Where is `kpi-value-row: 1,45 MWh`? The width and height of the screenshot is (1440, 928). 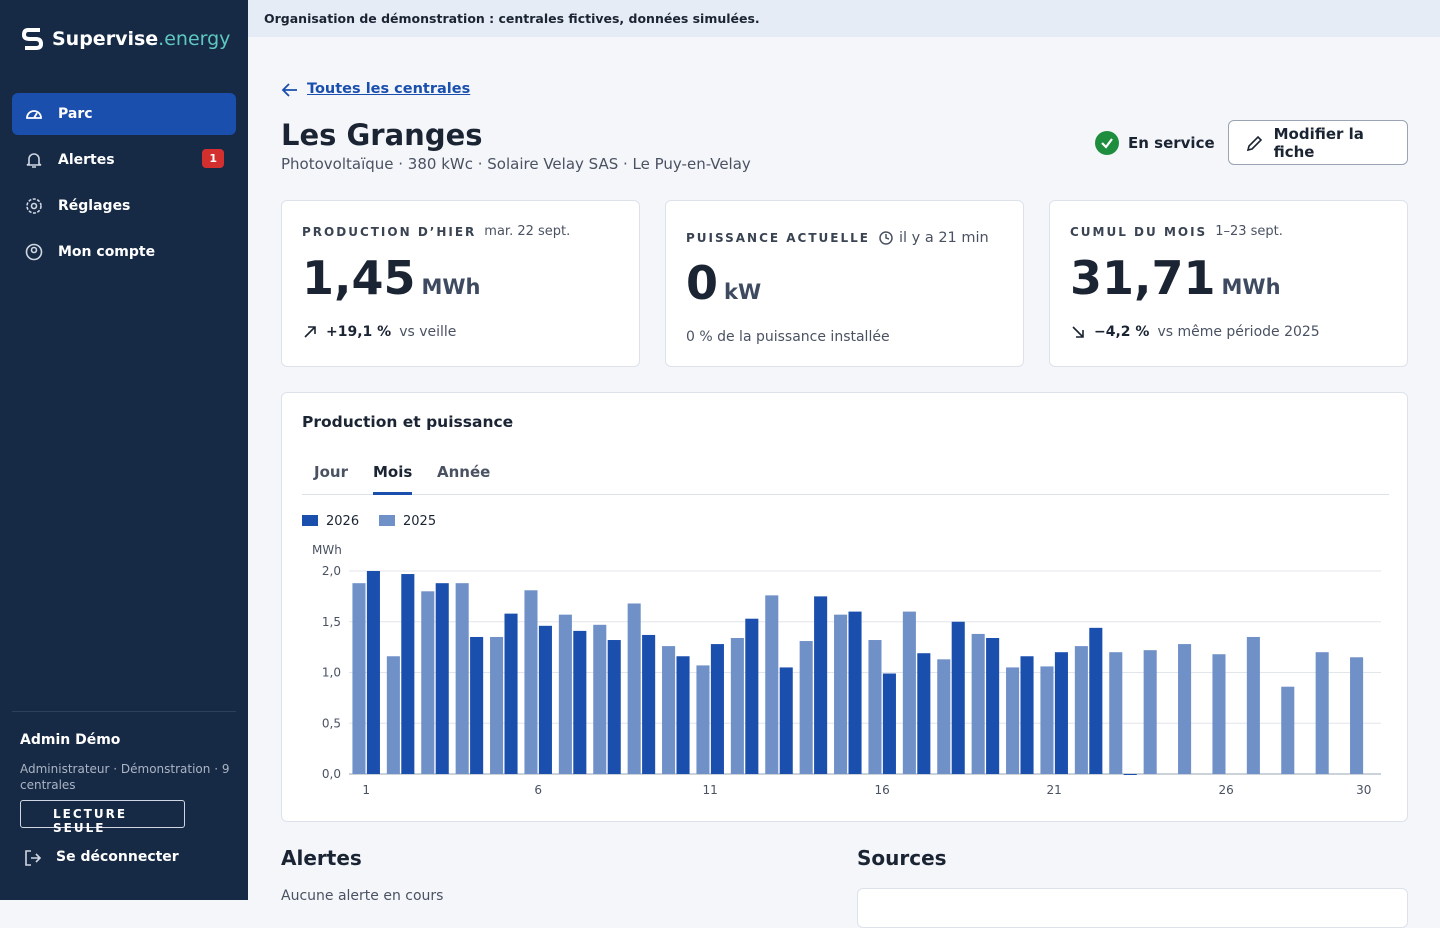
kpi-value-row: 1,45 MWh is located at coordinates (391, 278).